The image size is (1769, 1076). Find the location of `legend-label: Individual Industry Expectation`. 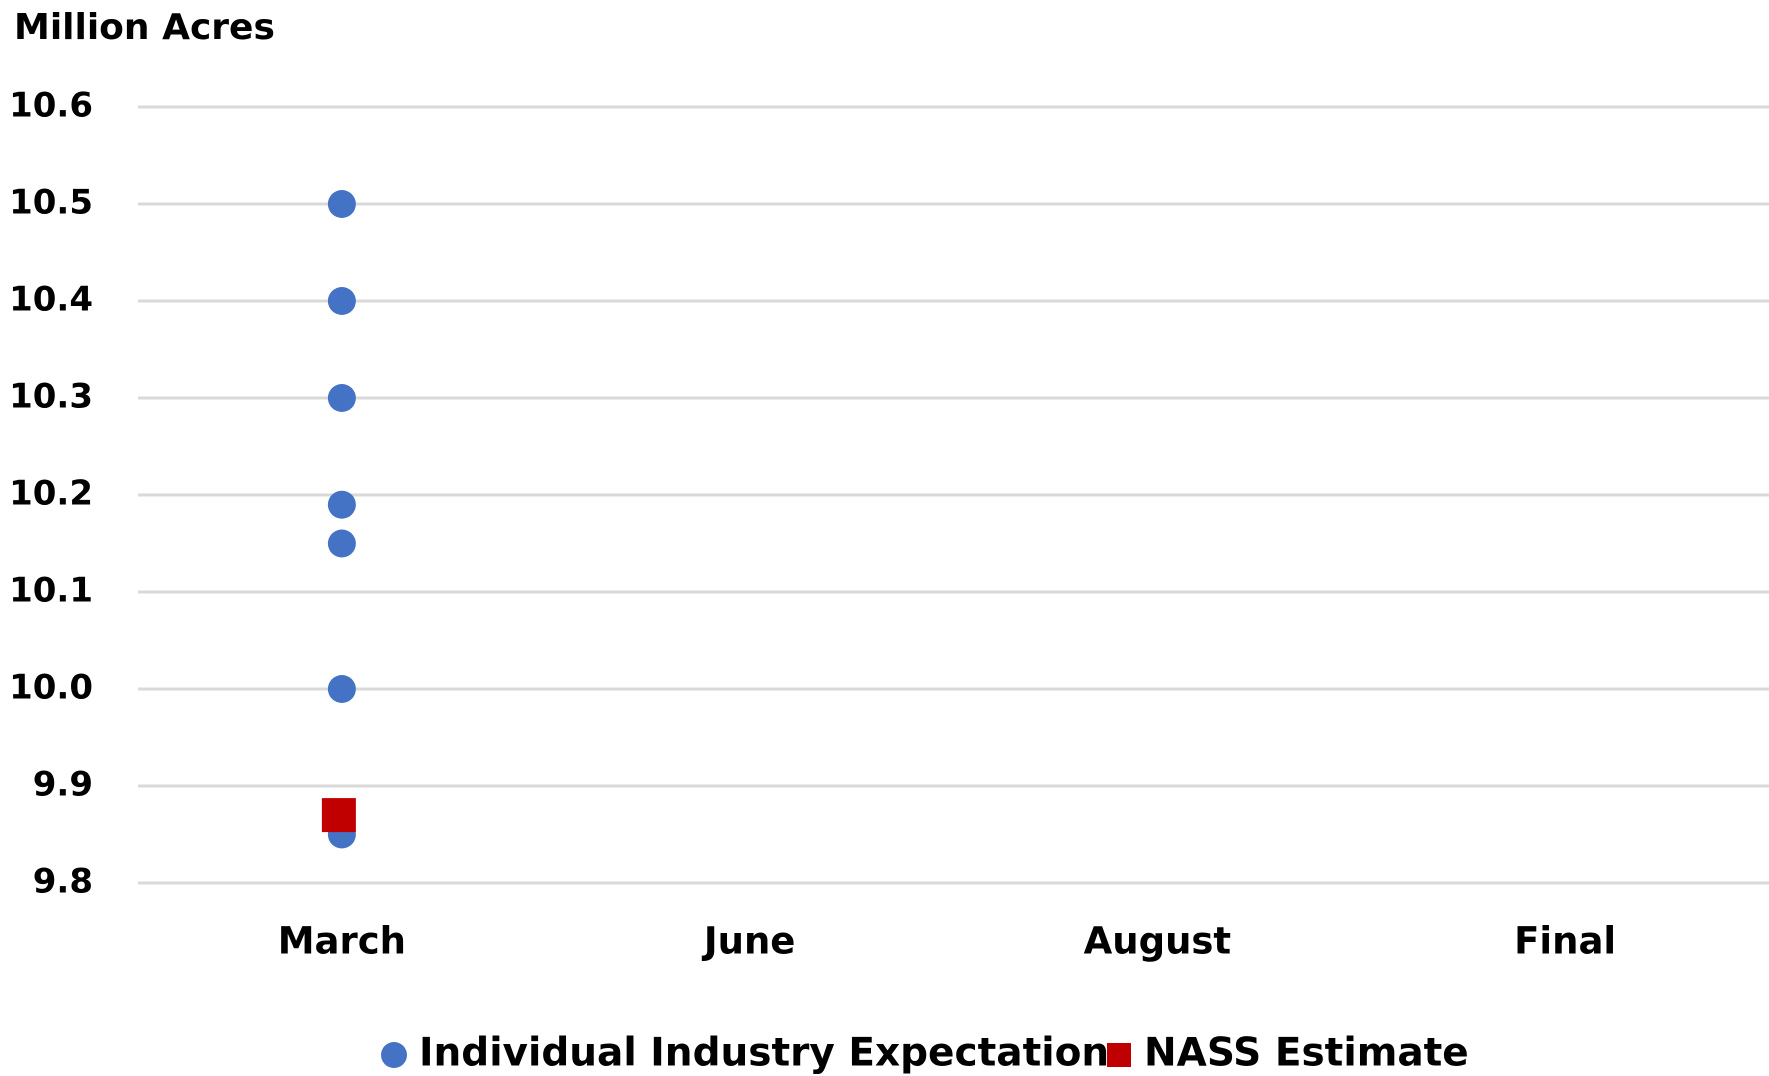

legend-label: Individual Industry Expectation is located at coordinates (764, 1053).